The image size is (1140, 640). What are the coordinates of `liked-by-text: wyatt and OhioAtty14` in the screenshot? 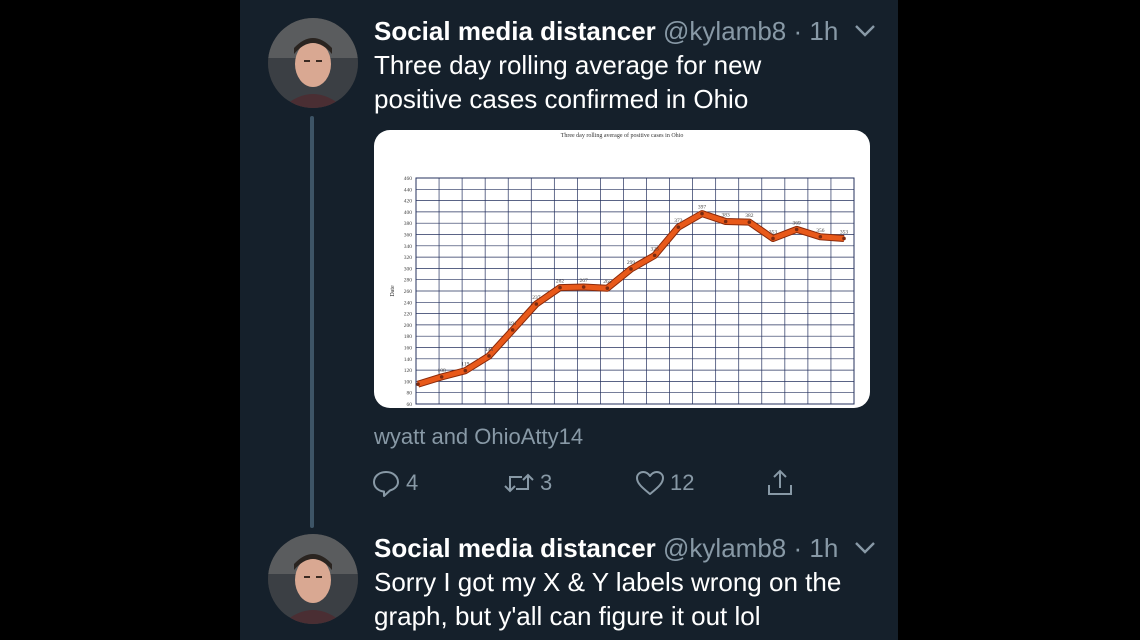 It's located at (479, 436).